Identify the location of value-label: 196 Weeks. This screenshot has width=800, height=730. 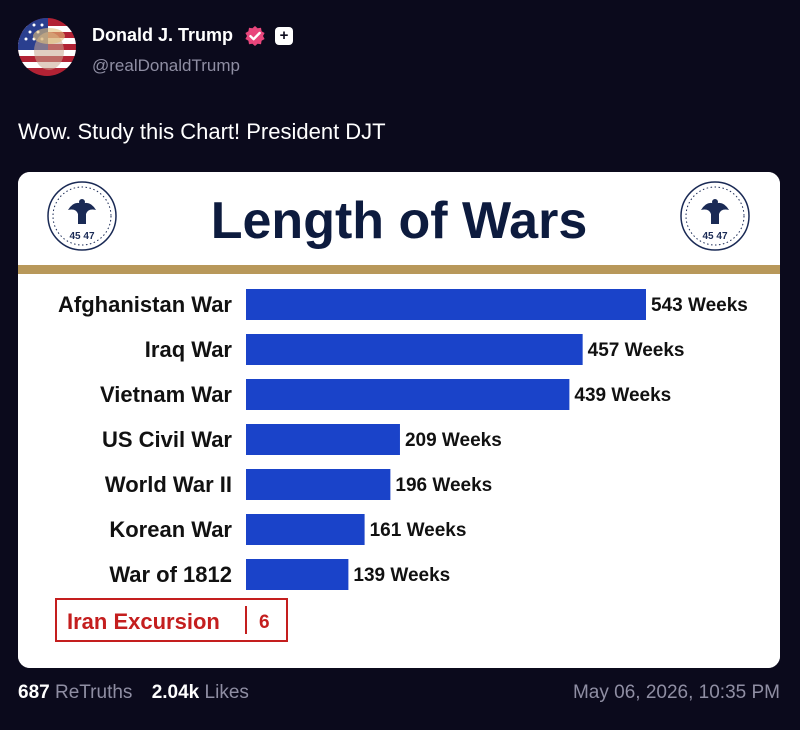
(443, 485).